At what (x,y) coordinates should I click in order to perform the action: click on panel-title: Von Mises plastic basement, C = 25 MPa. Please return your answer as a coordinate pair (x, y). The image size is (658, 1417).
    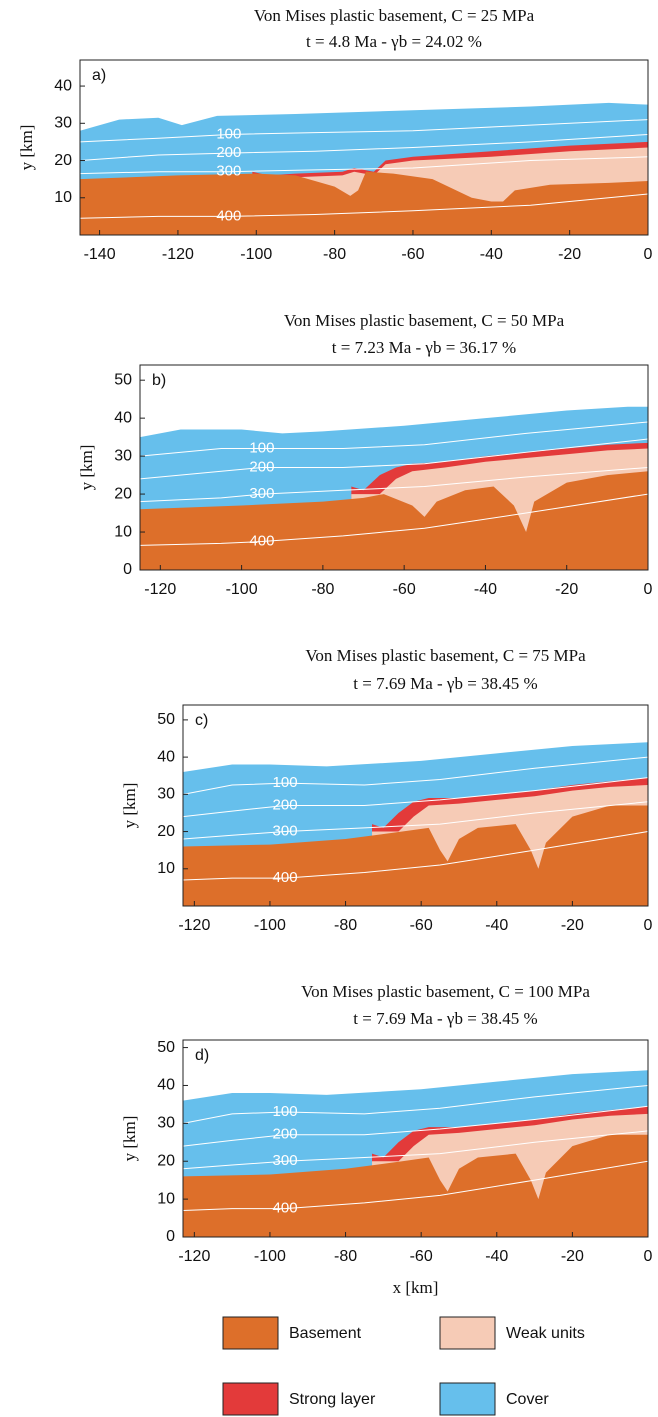
    Looking at the image, I should click on (394, 15).